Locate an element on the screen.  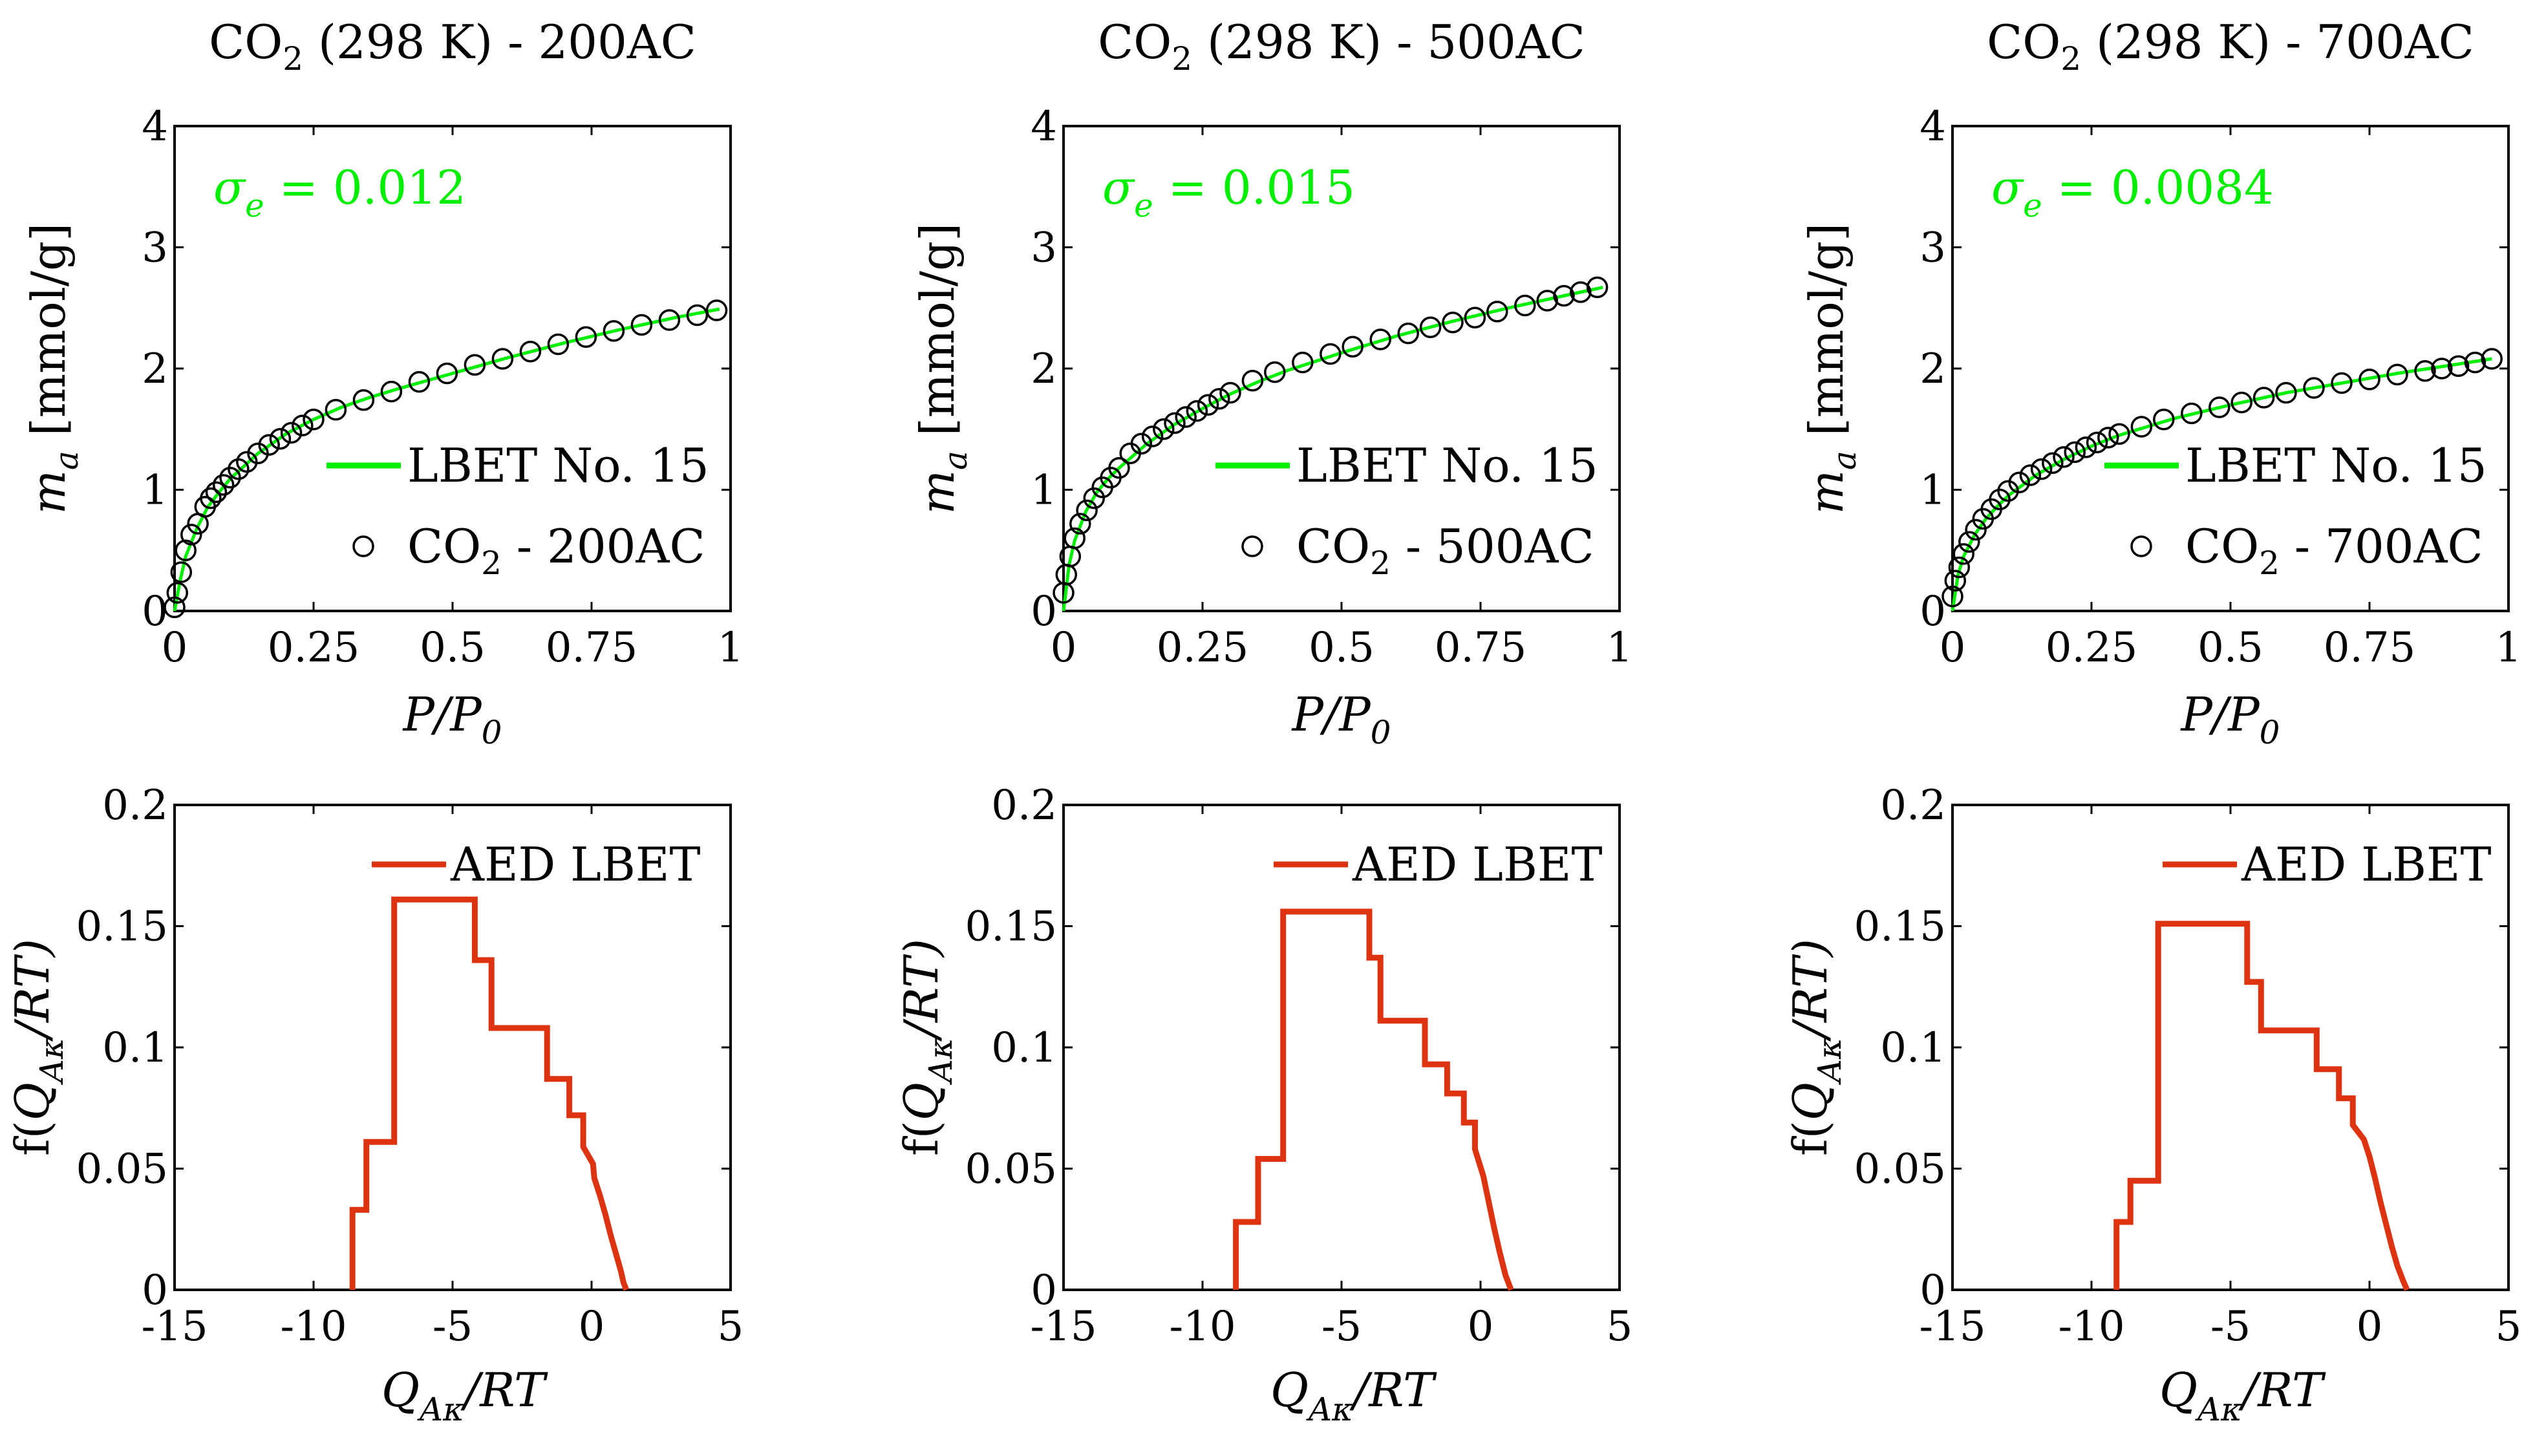
legend-data-rest: - 500AC is located at coordinates (1492, 546).